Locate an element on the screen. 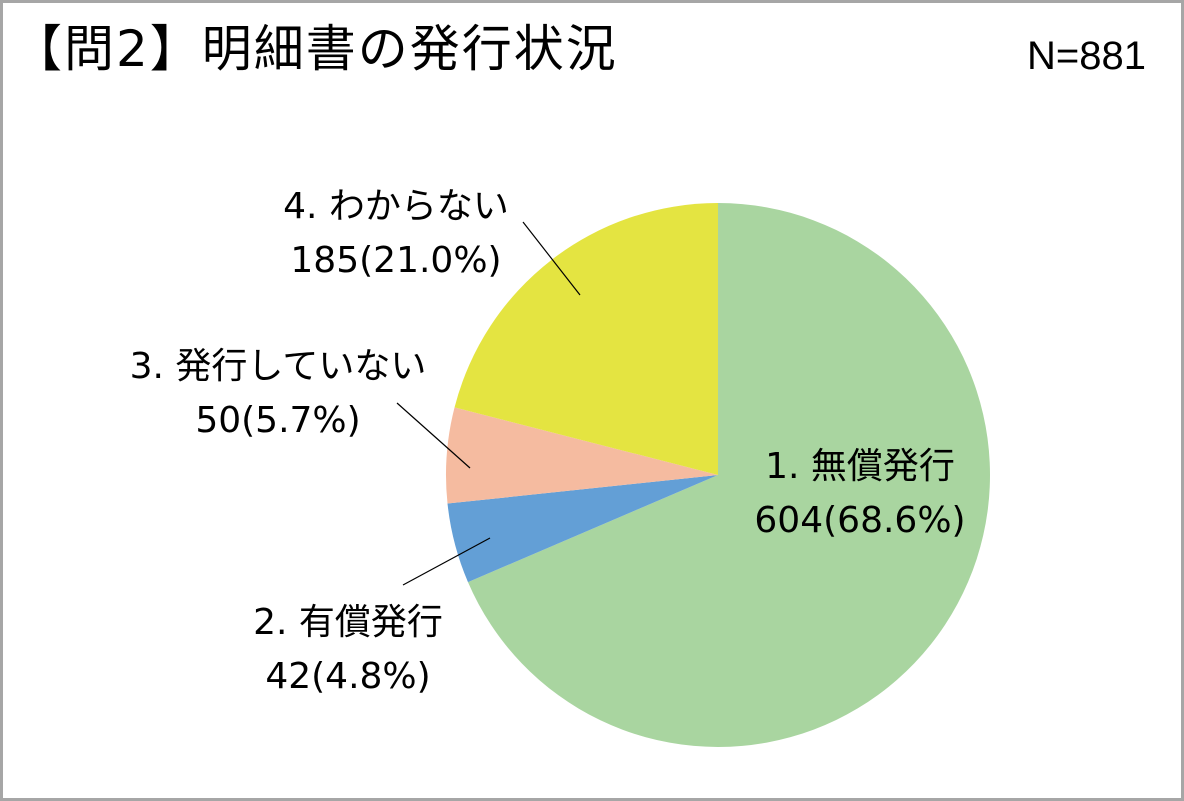  slice-label-2: 2. 有償発行 is located at coordinates (348, 622).